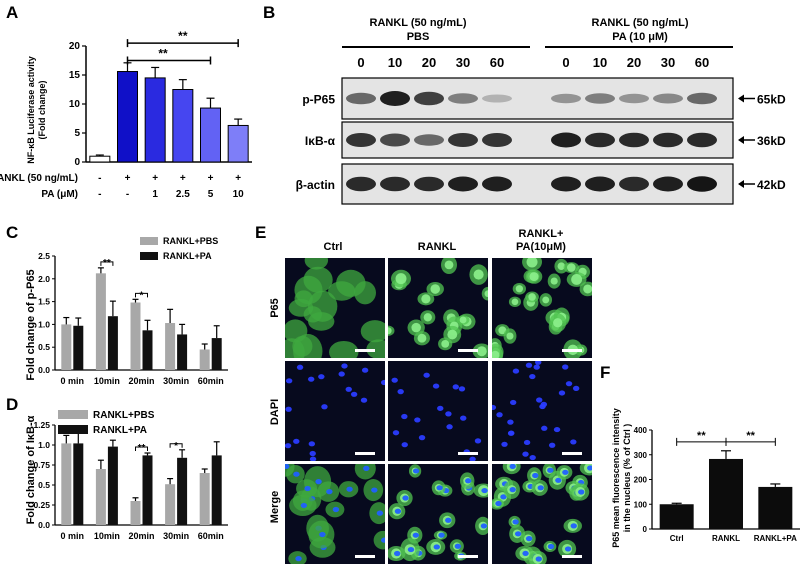 The width and height of the screenshot is (809, 568). I want to click on micrograph-merge-ctrl, so click(335, 514).